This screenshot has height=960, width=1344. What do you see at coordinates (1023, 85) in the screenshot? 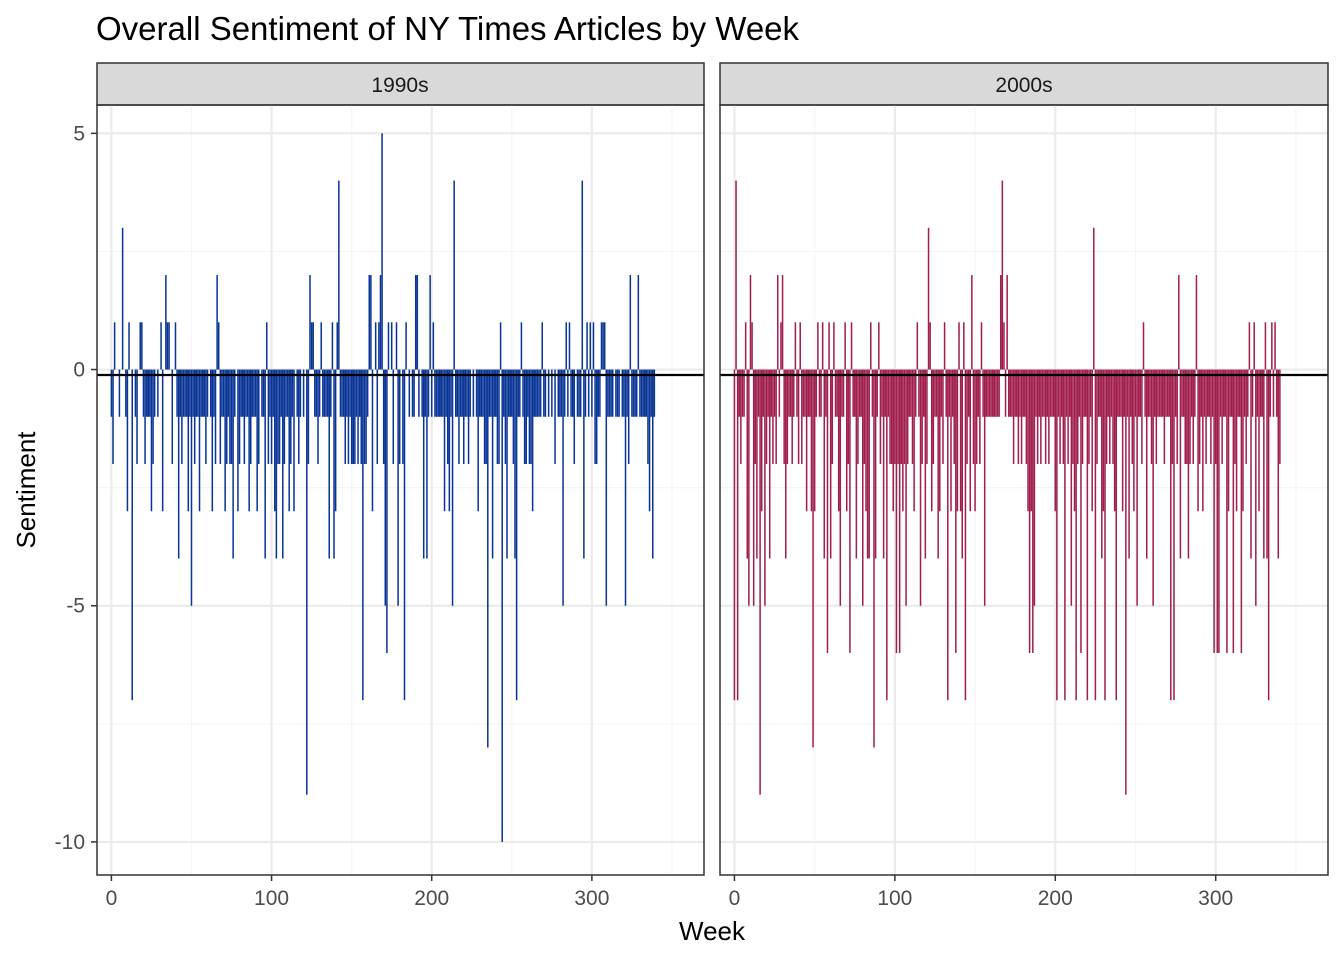
I see `facet-strip-label-2000s: 2000s` at bounding box center [1023, 85].